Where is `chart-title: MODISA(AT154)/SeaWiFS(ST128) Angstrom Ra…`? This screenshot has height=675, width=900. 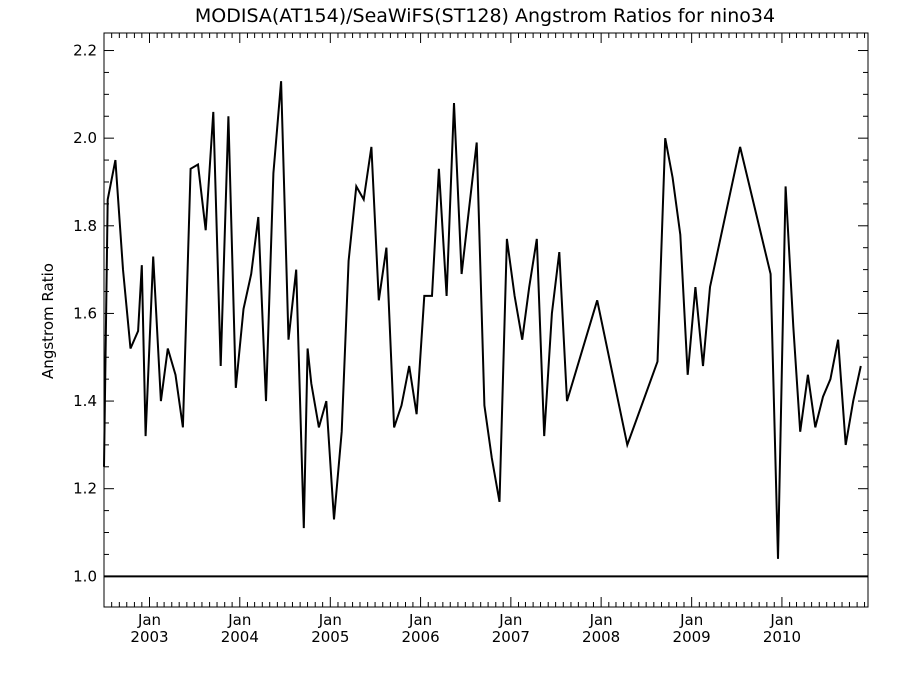 chart-title: MODISA(AT154)/SeaWiFS(ST128) Angstrom Ra… is located at coordinates (485, 16).